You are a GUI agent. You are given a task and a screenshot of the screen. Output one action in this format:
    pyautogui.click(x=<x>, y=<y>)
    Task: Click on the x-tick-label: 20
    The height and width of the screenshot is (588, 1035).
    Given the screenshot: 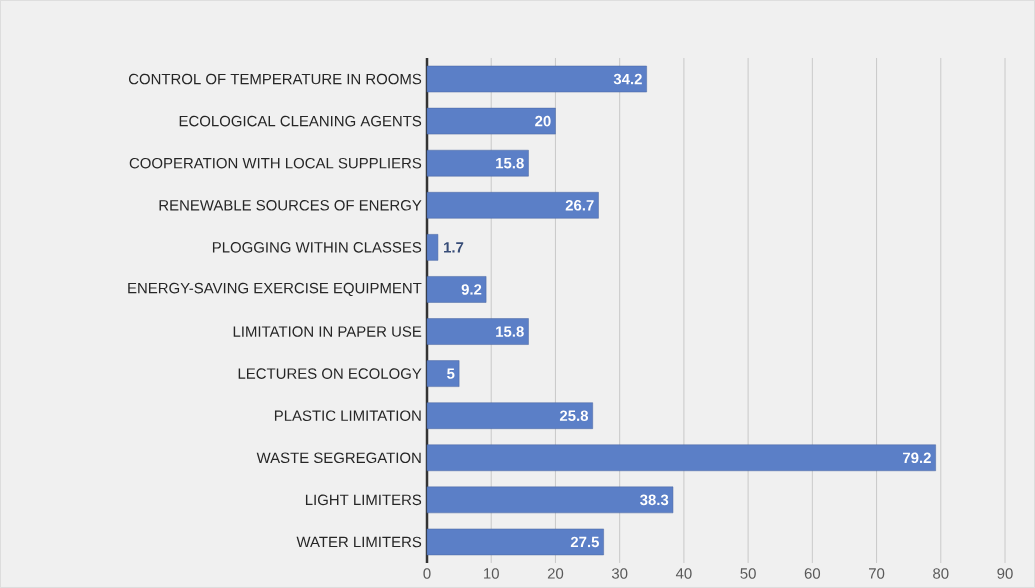 What is the action you would take?
    pyautogui.click(x=555, y=573)
    